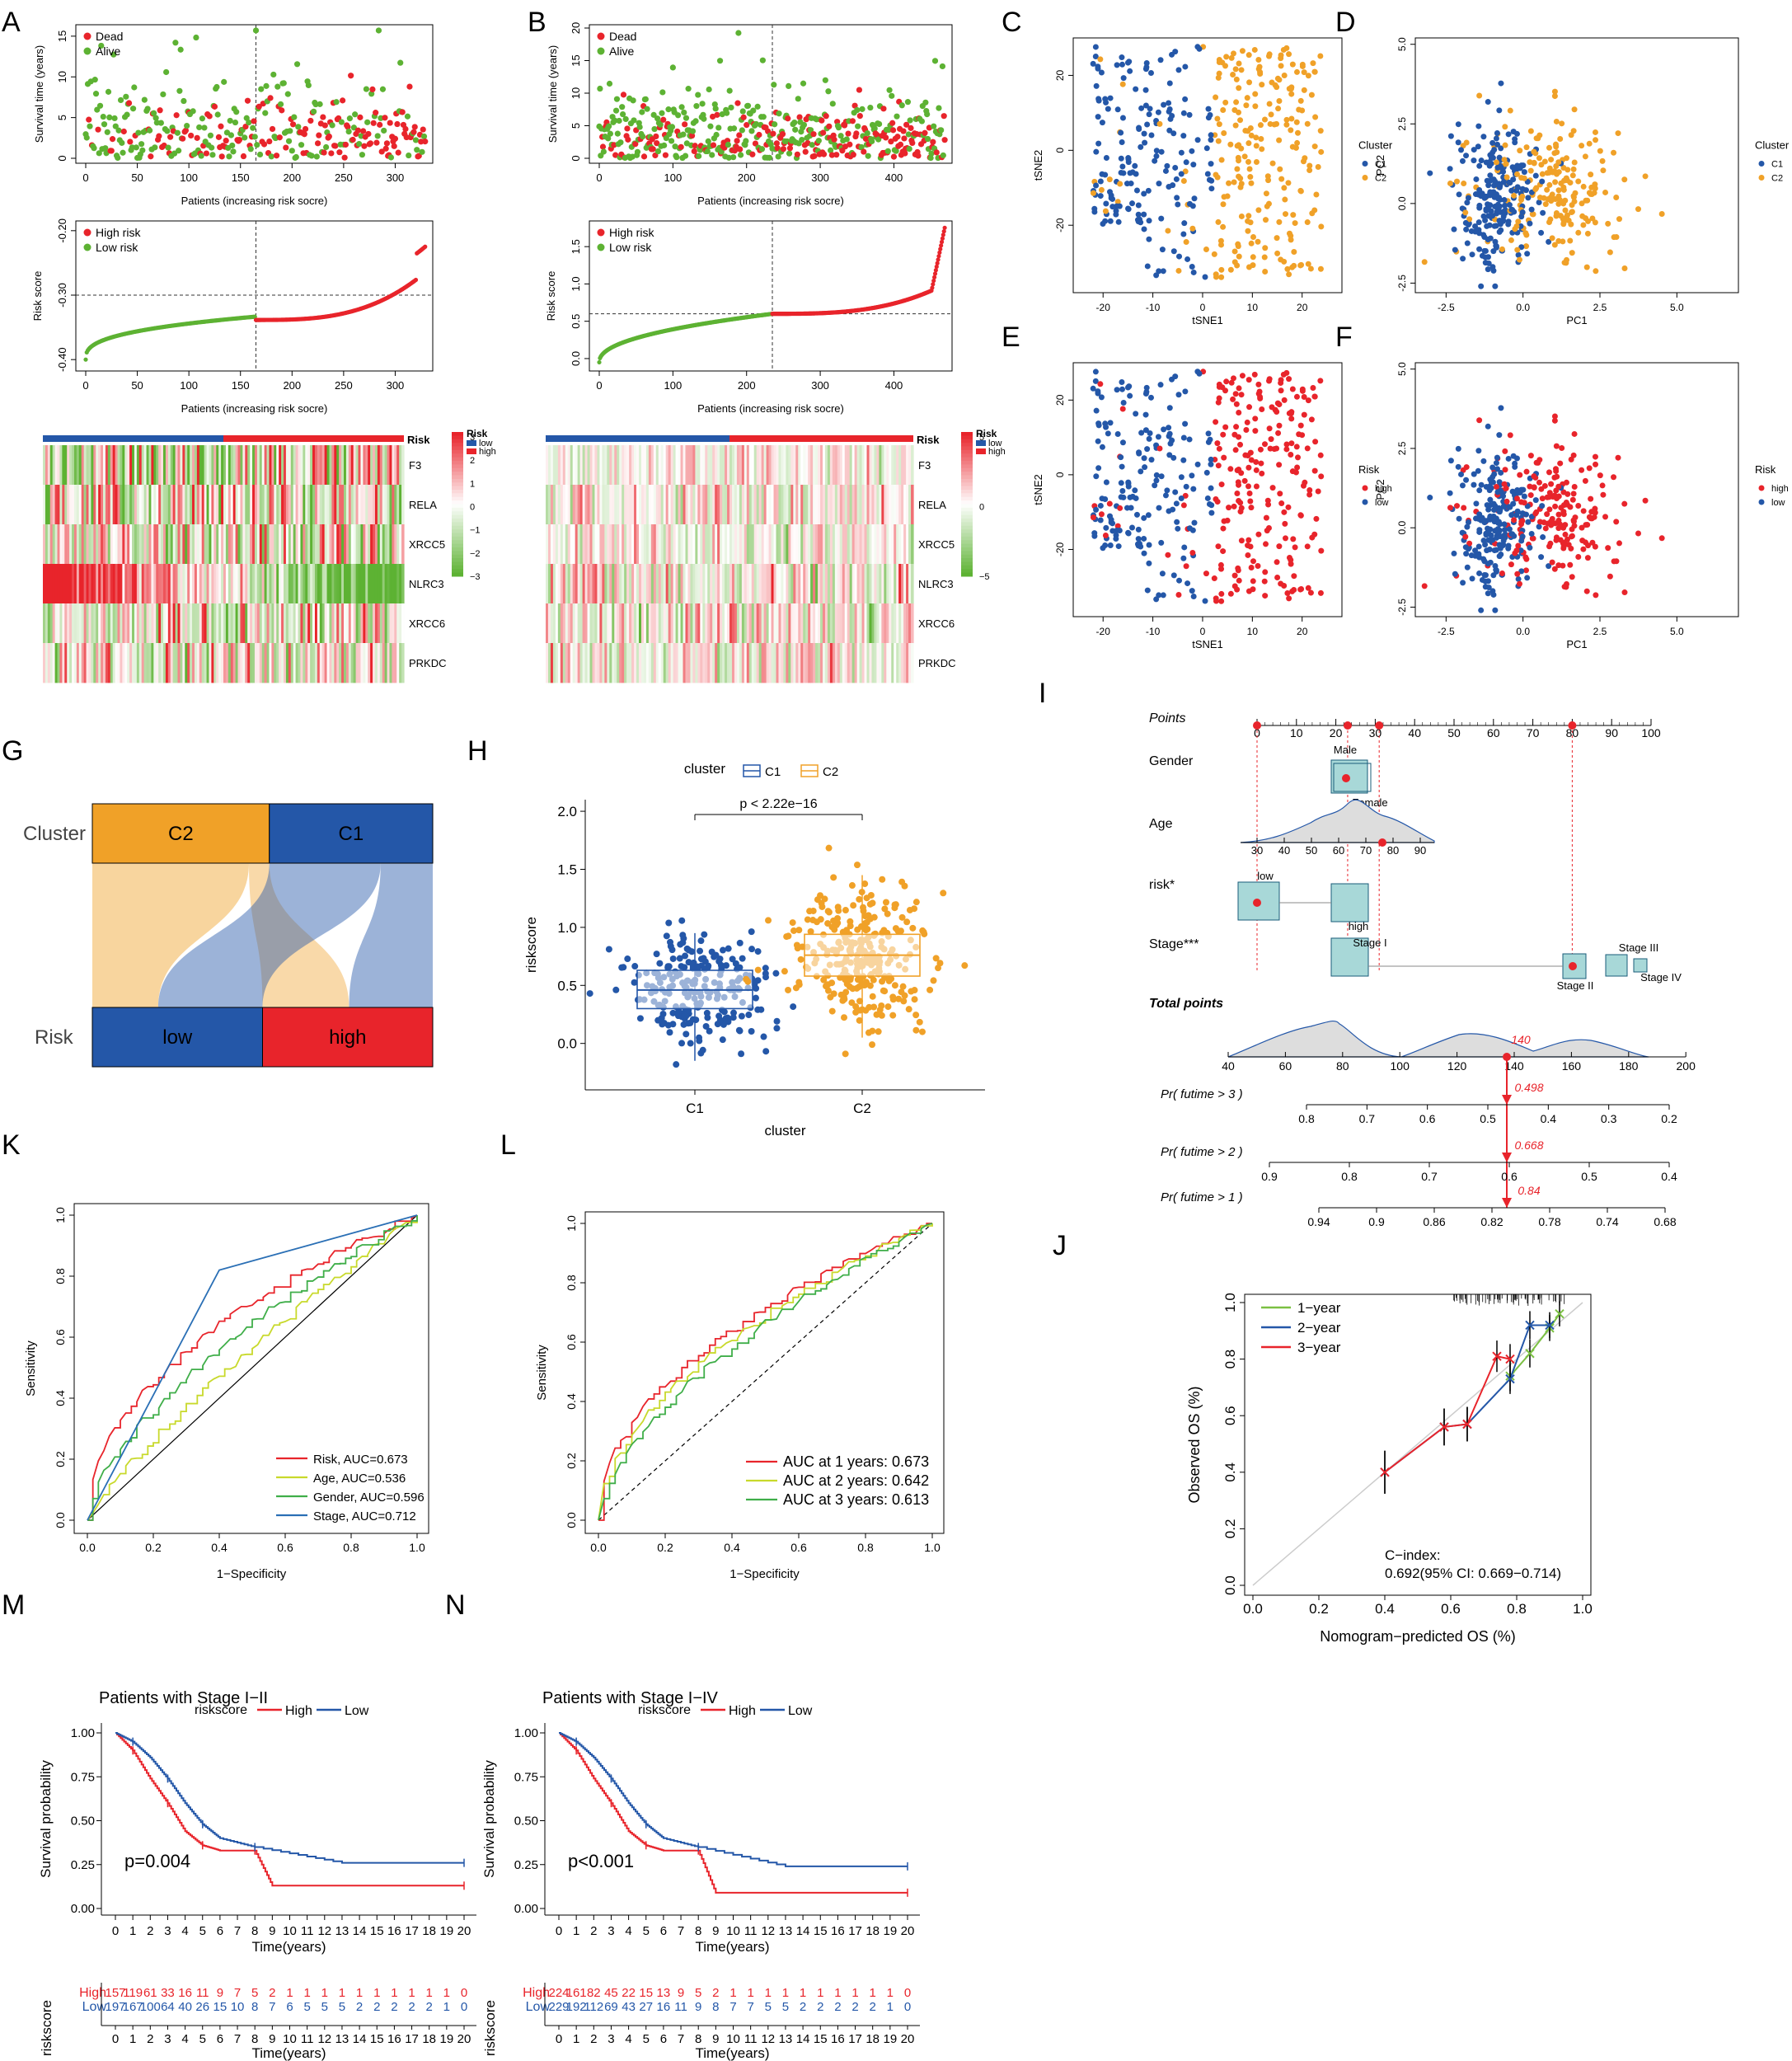 The height and width of the screenshot is (2061, 1792). I want to click on x-tick-label: 20, so click(1302, 307).